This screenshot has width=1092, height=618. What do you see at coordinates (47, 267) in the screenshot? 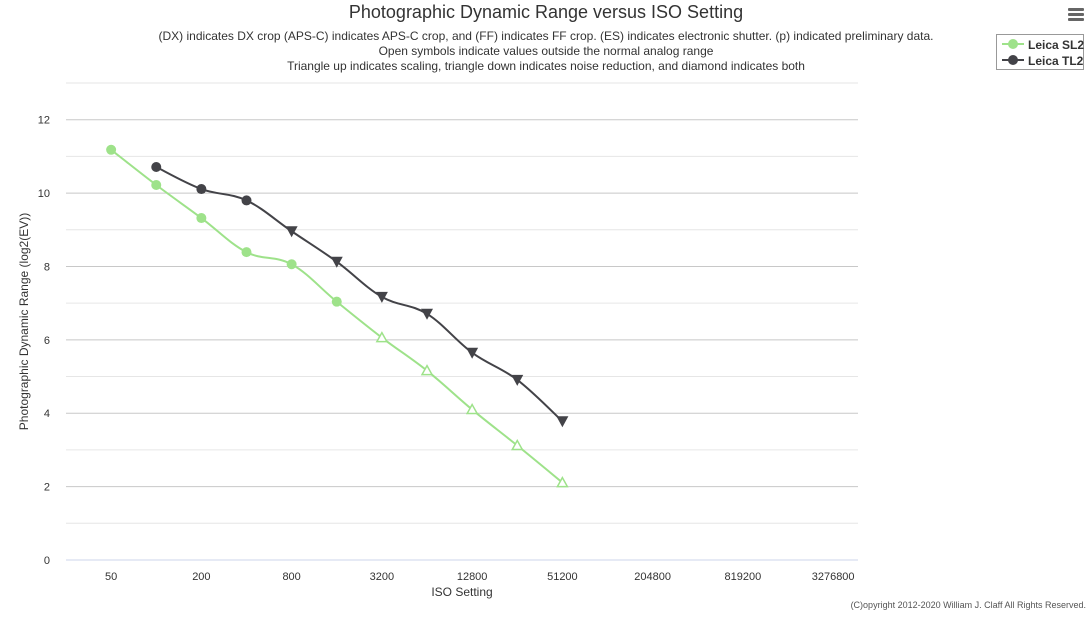
I see `y-tick-label: 8` at bounding box center [47, 267].